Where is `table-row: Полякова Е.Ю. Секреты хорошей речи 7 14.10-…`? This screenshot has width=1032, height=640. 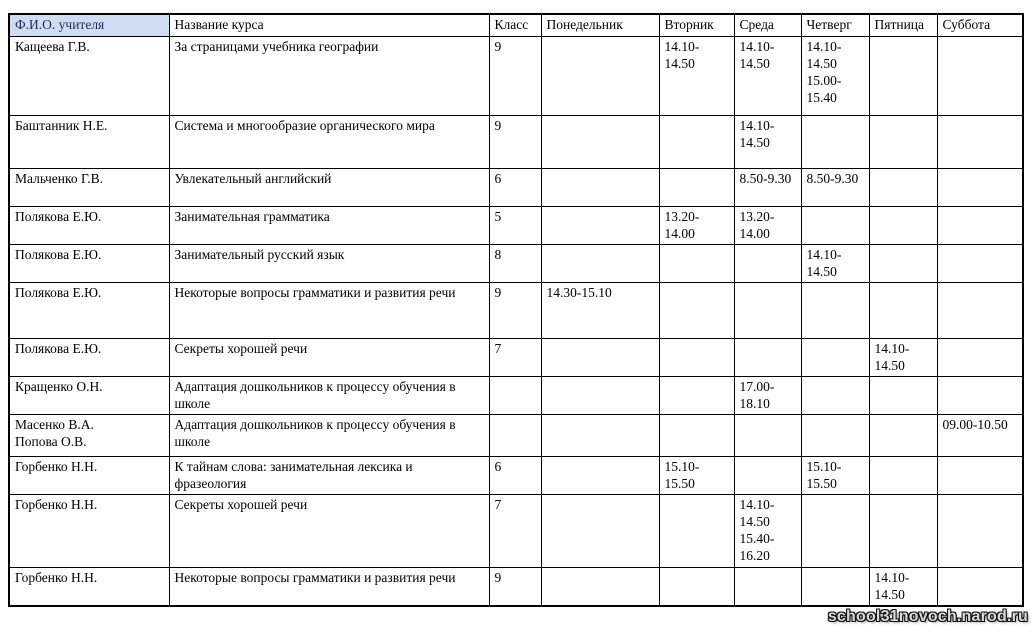 table-row: Полякова Е.Ю. Секреты хорошей речи 7 14.10-… is located at coordinates (516, 357).